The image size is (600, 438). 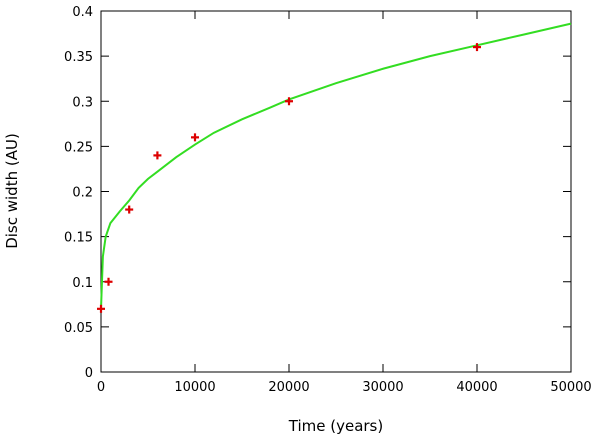 What do you see at coordinates (82, 283) in the screenshot?
I see `y-tick-label: 0.1` at bounding box center [82, 283].